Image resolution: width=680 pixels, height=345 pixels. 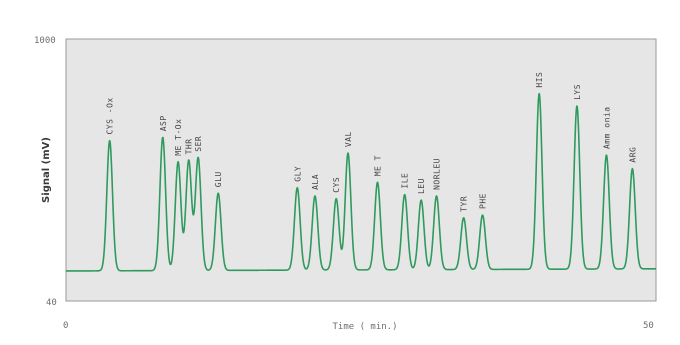 I want to click on peak-label: NORLEU, so click(x=437, y=174).